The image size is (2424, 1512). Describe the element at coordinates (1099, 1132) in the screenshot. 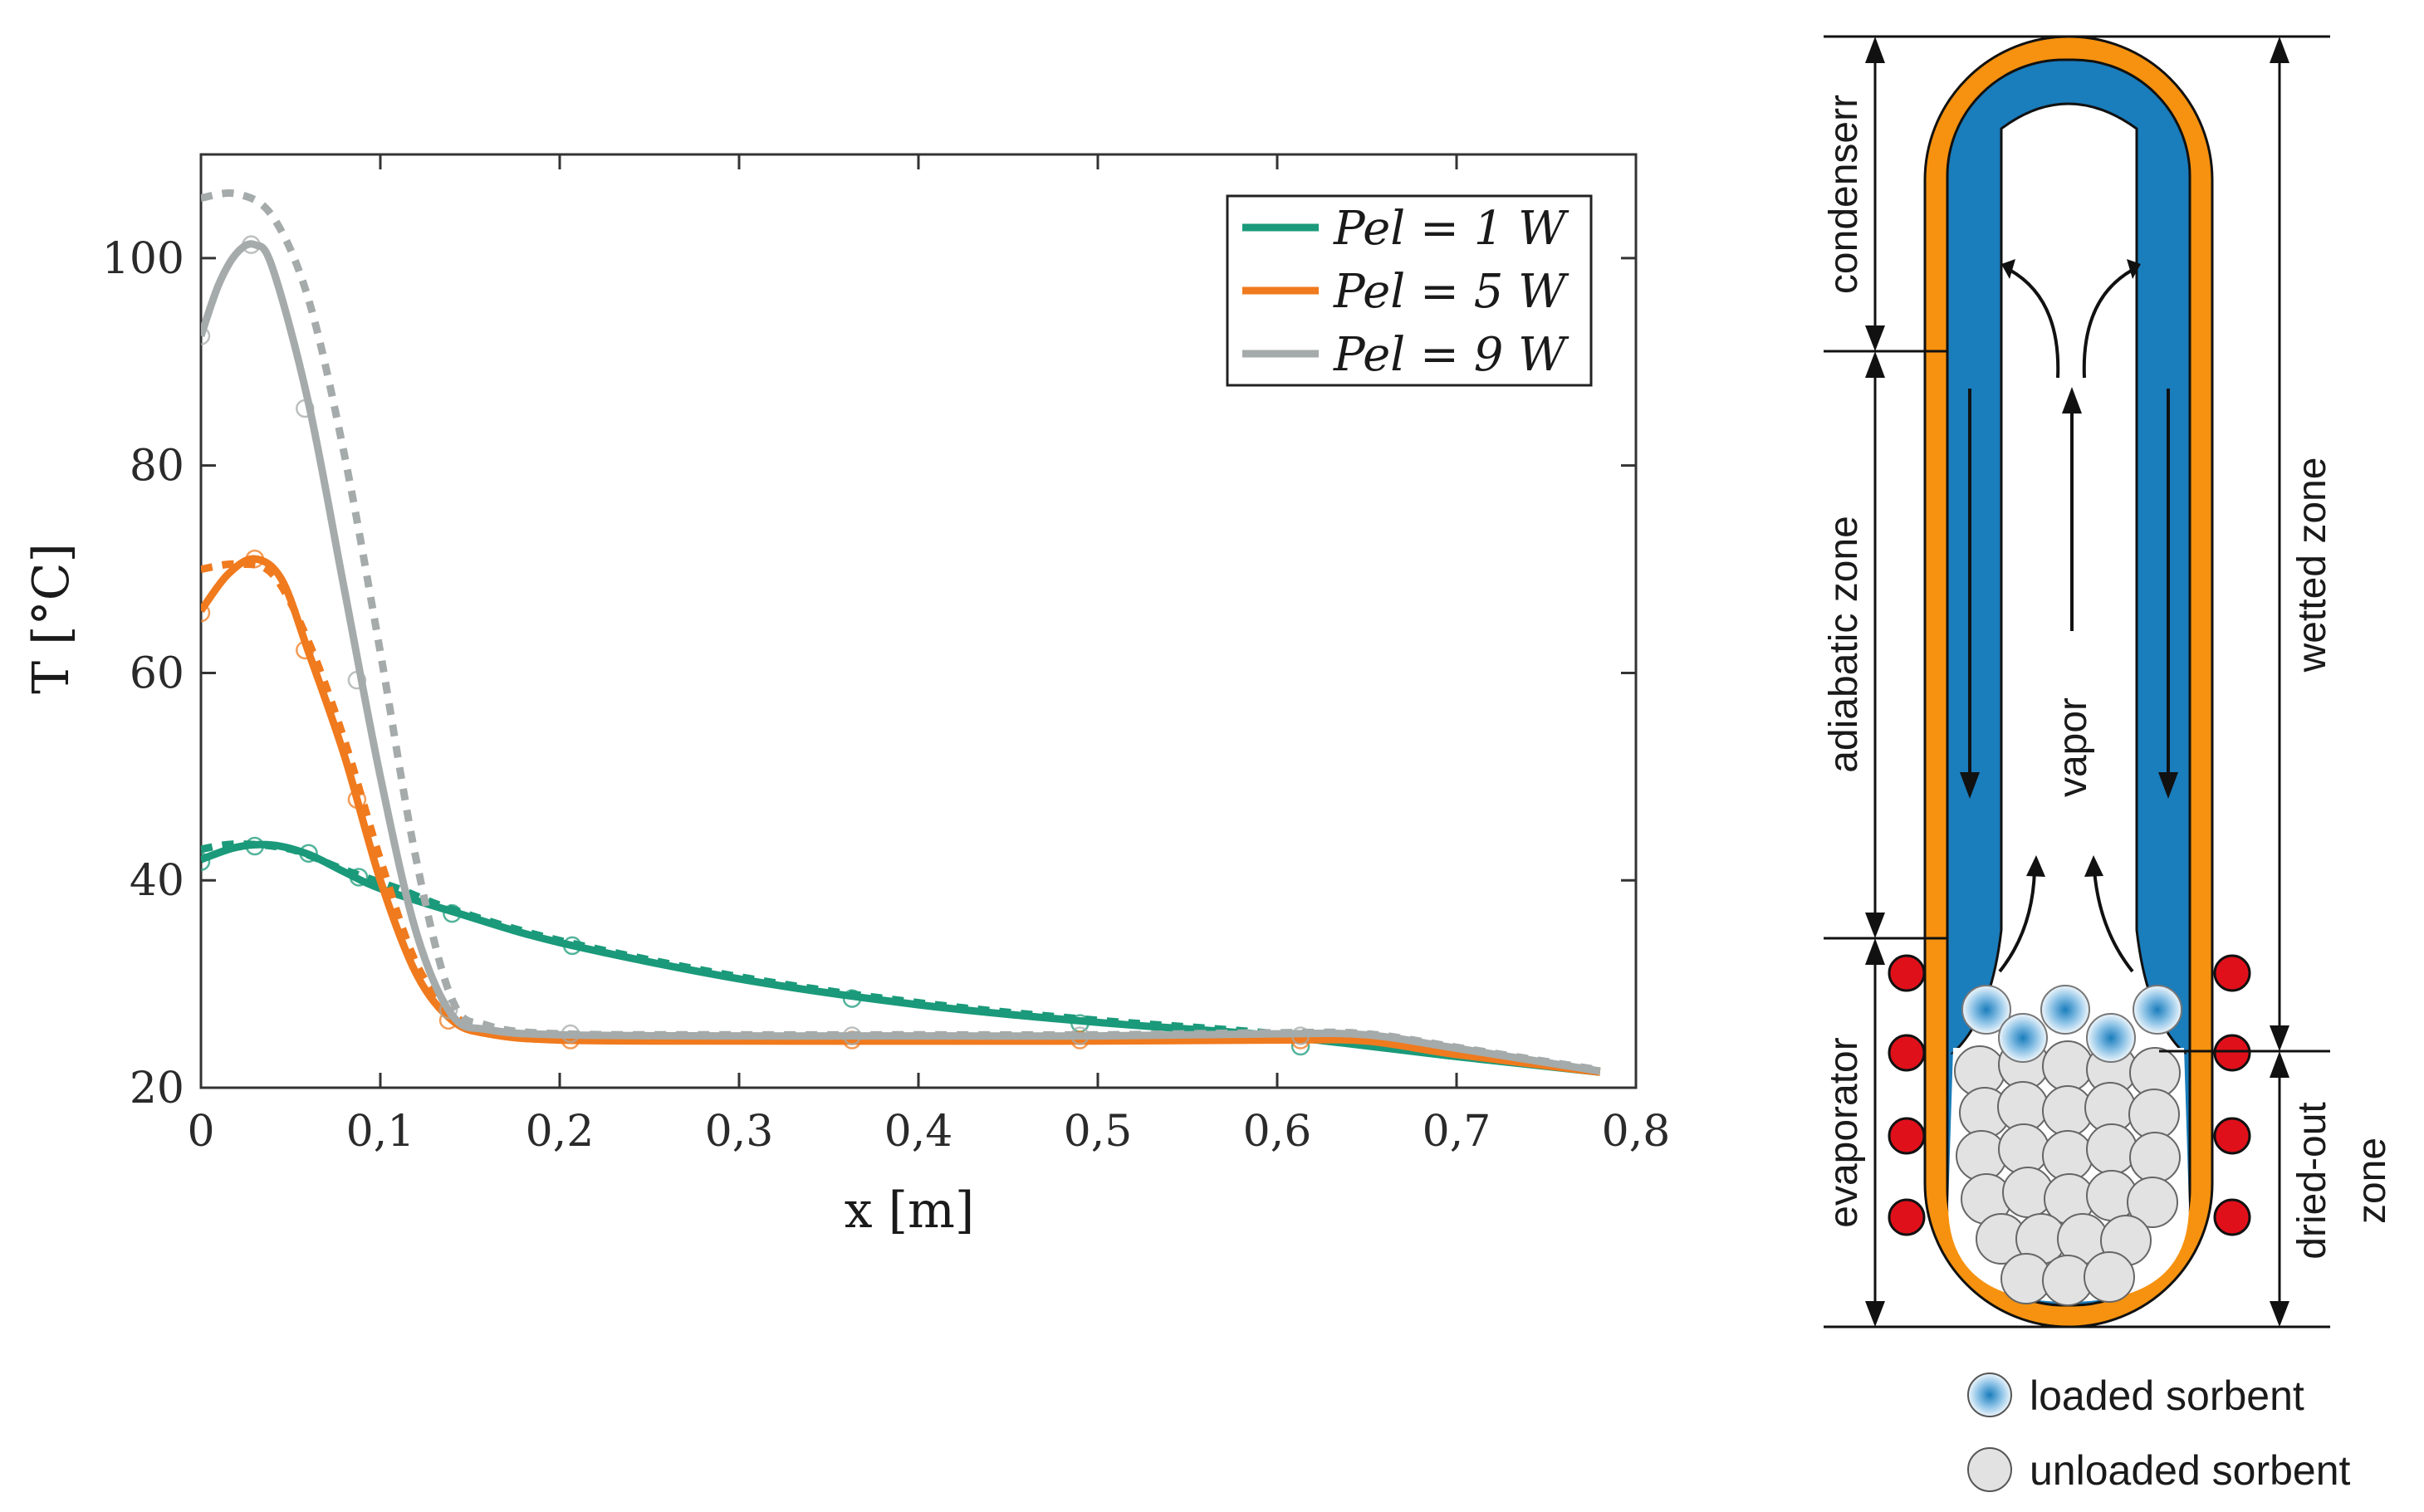

I see `x-tick-label: 0,5` at that location.